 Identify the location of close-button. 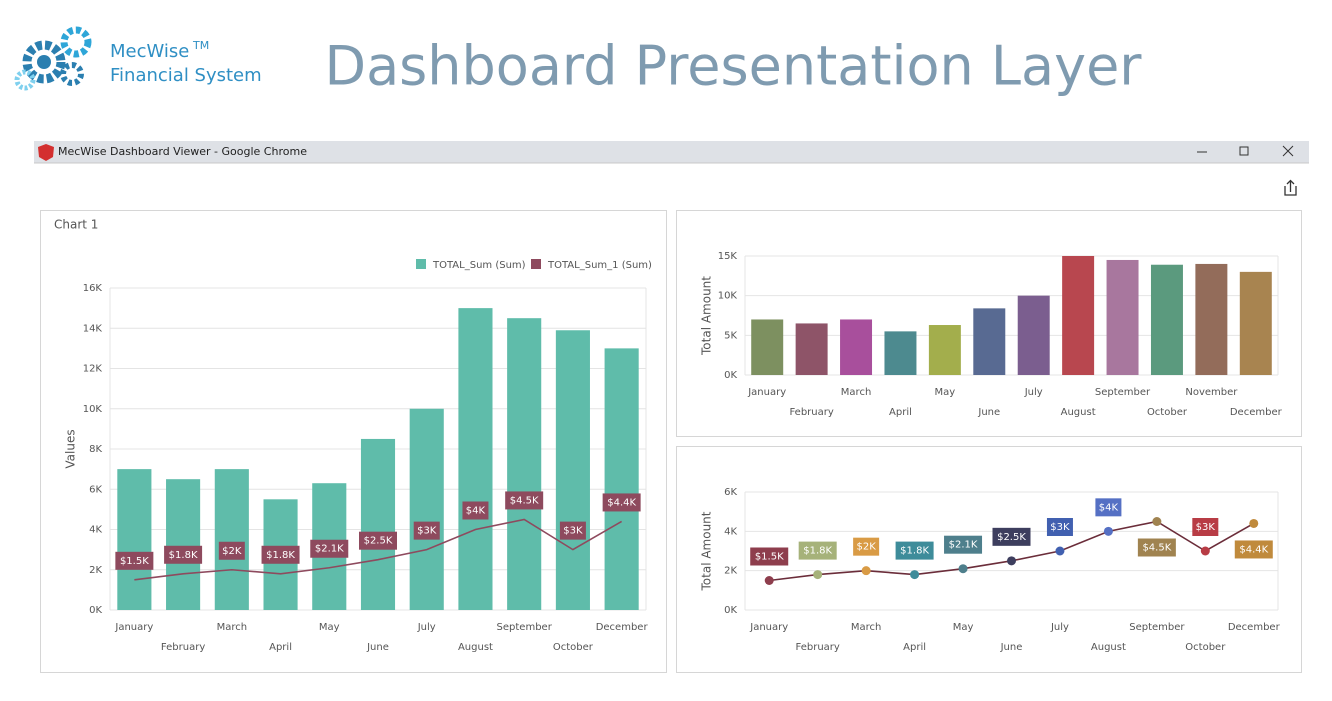
(1288, 151).